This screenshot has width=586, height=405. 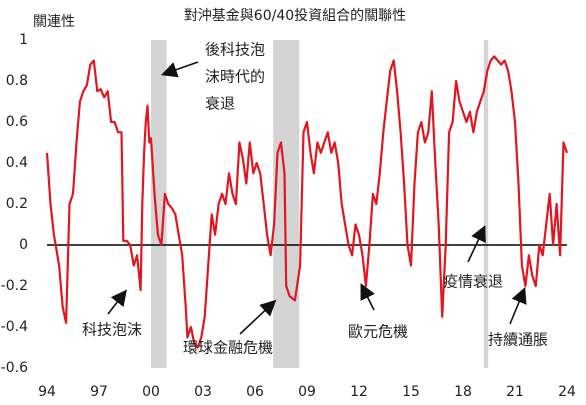 What do you see at coordinates (17, 163) in the screenshot?
I see `y-tick-label: 0.4` at bounding box center [17, 163].